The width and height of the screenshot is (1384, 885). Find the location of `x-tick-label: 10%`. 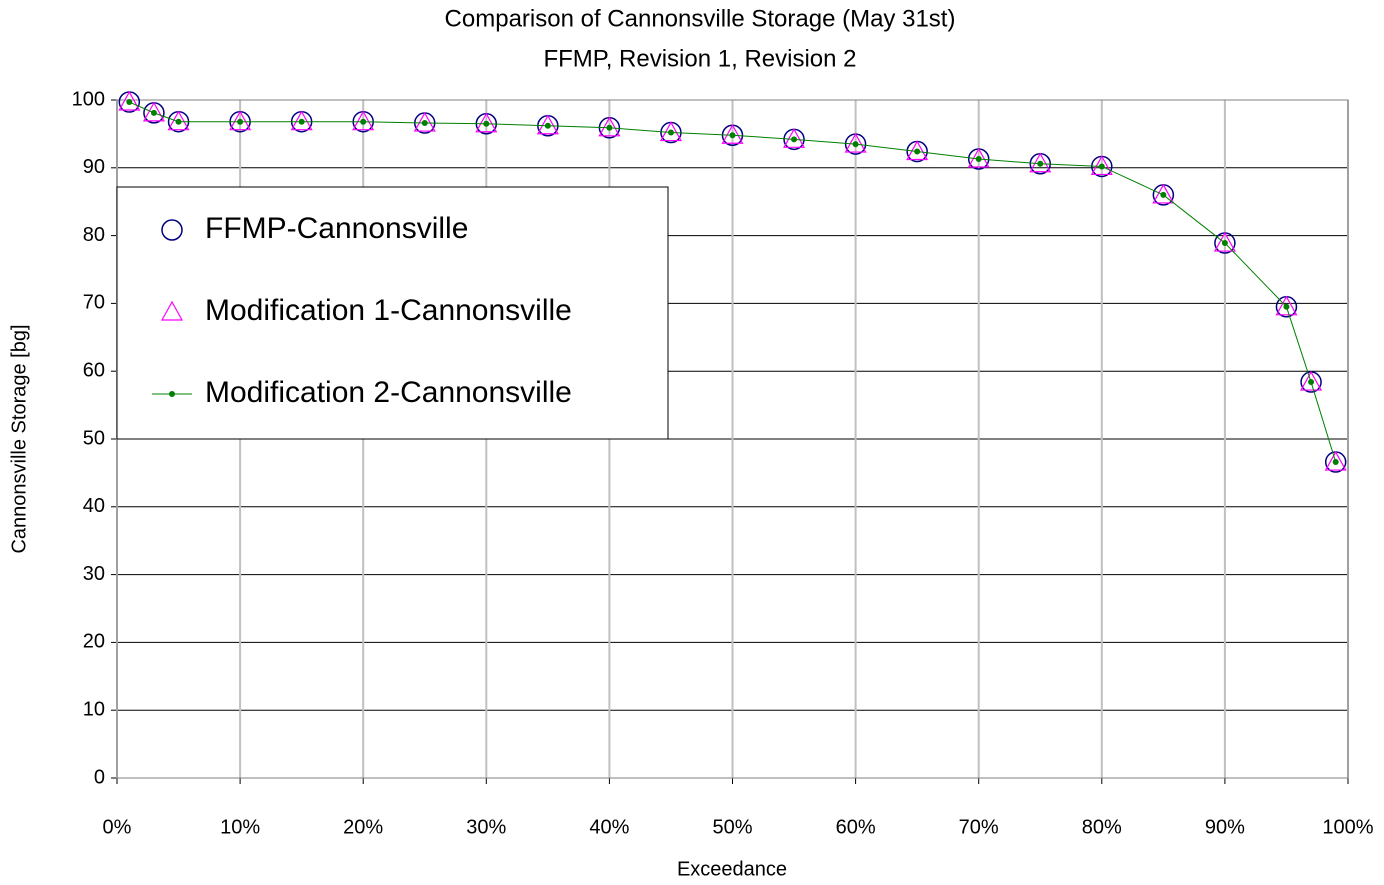

x-tick-label: 10% is located at coordinates (240, 827).